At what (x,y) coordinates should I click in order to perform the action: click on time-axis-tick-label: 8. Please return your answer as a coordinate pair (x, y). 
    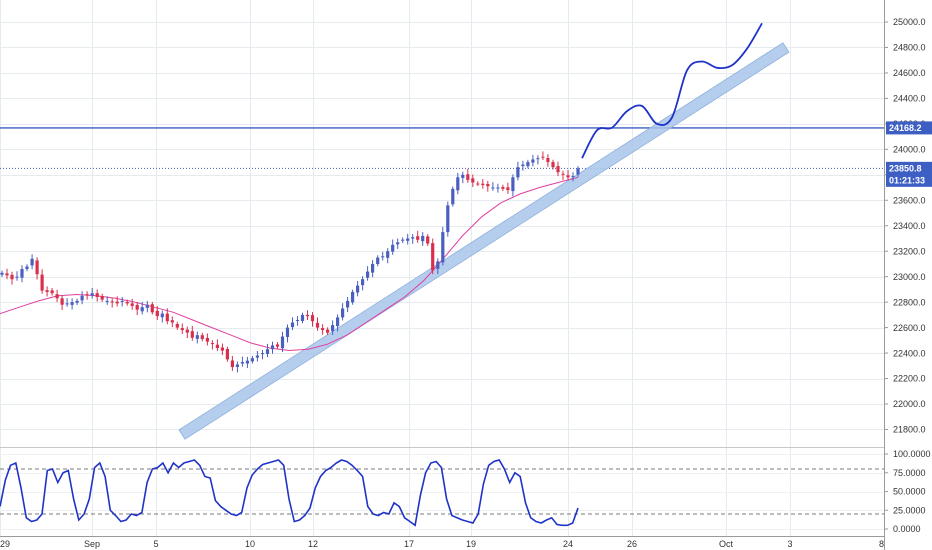
    Looking at the image, I should click on (881, 544).